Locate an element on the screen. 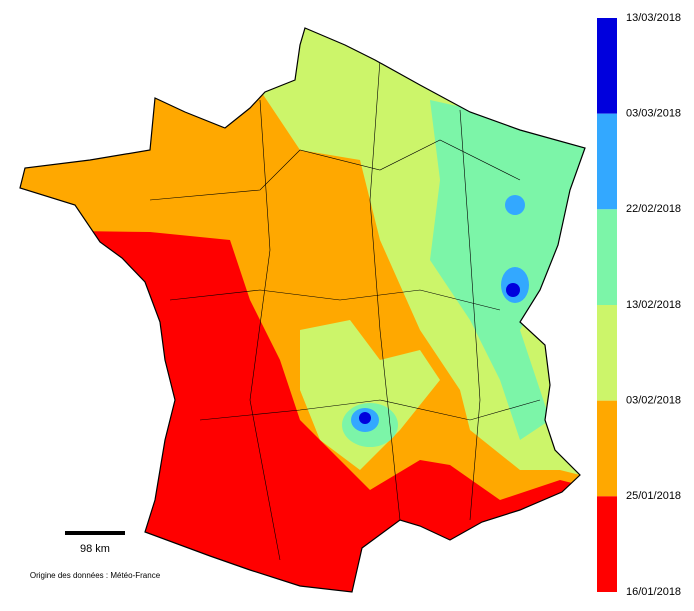  legend-label: 03/02/2018 is located at coordinates (653, 401).